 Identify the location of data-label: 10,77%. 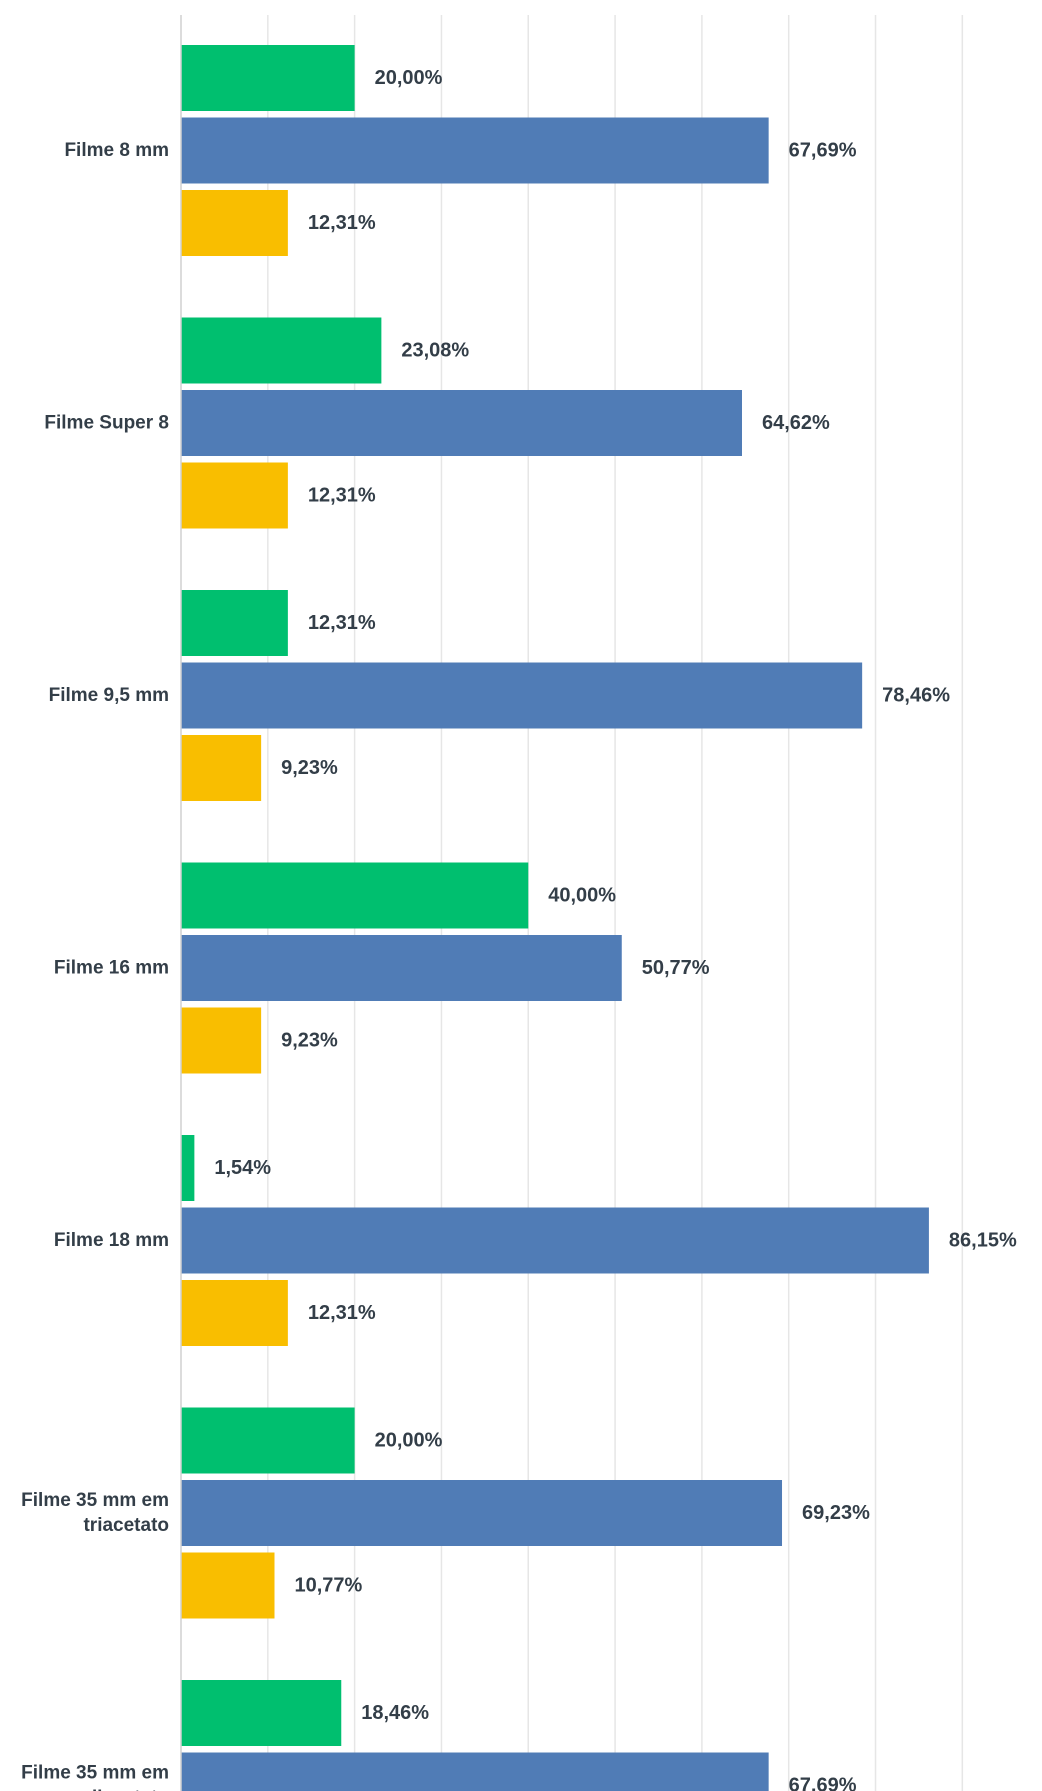
(328, 1586).